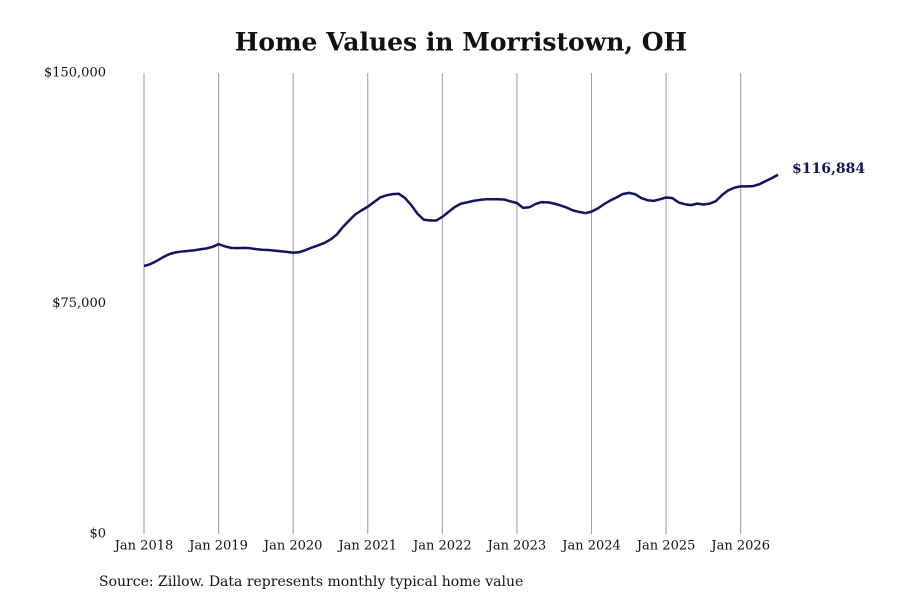  Describe the element at coordinates (97, 534) in the screenshot. I see `y-tick-label: $0` at that location.